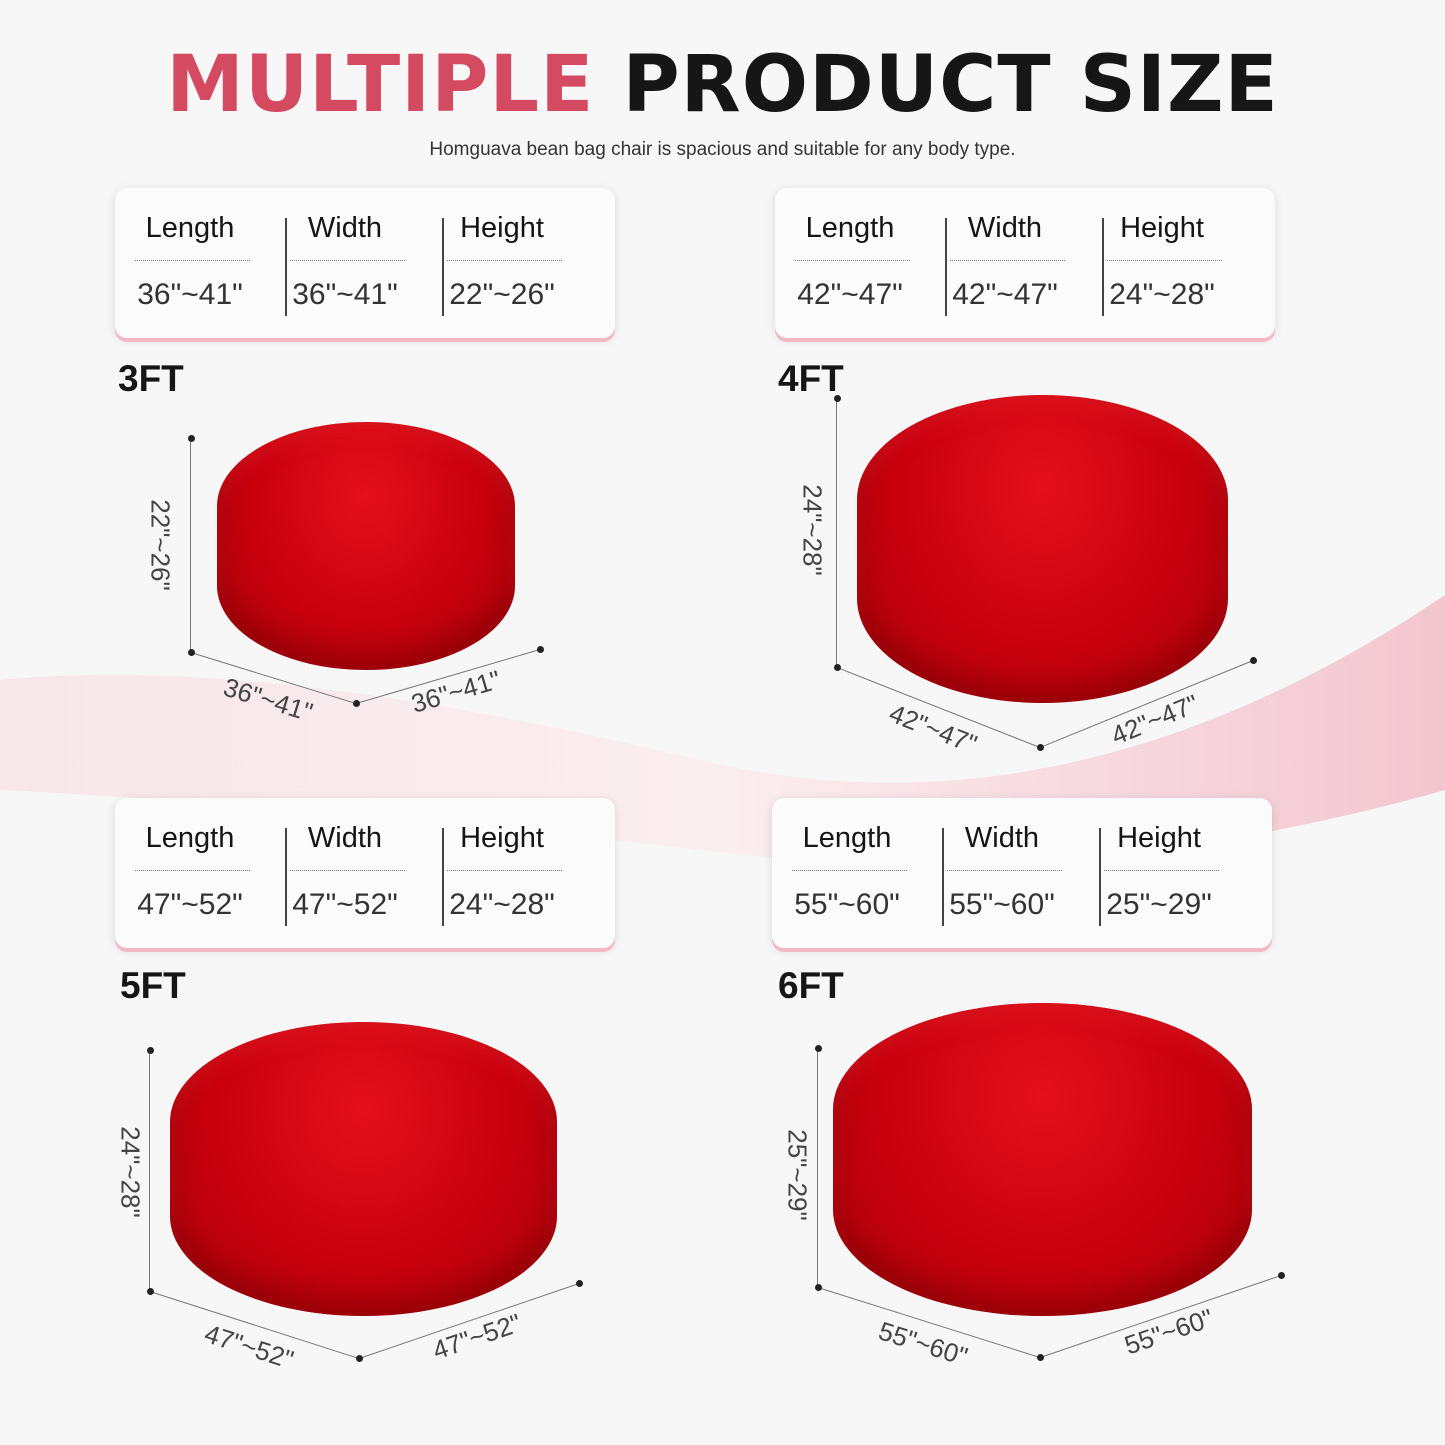 The image size is (1445, 1445). I want to click on size-label: 6FT, so click(811, 985).